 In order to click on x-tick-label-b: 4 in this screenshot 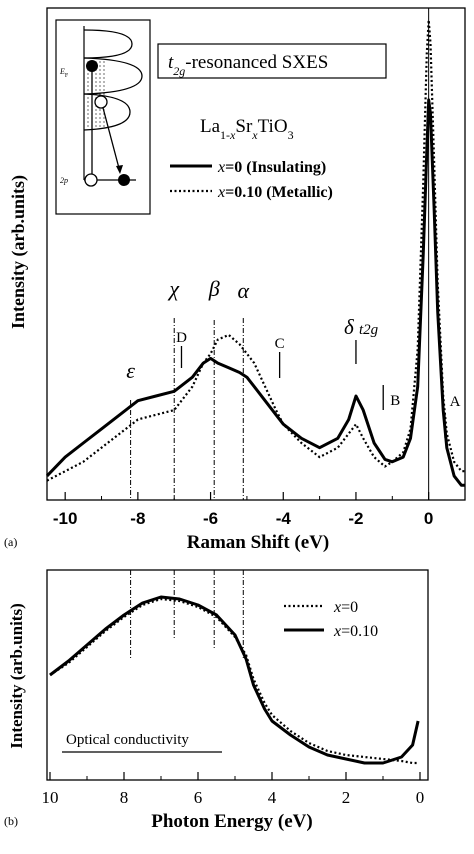, I will do `click(272, 797)`.